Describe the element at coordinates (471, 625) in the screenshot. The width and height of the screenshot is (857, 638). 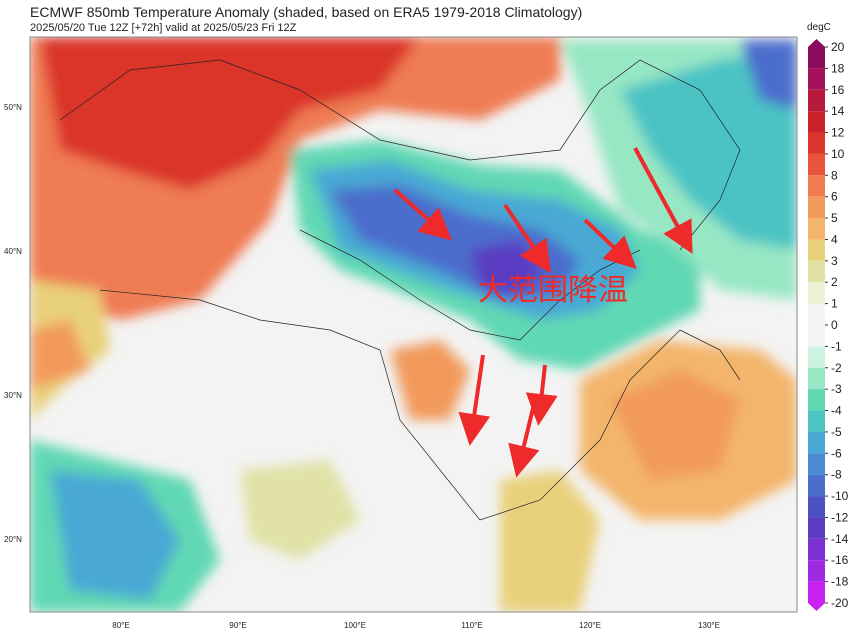
I see `lon-label: 110°E` at that location.